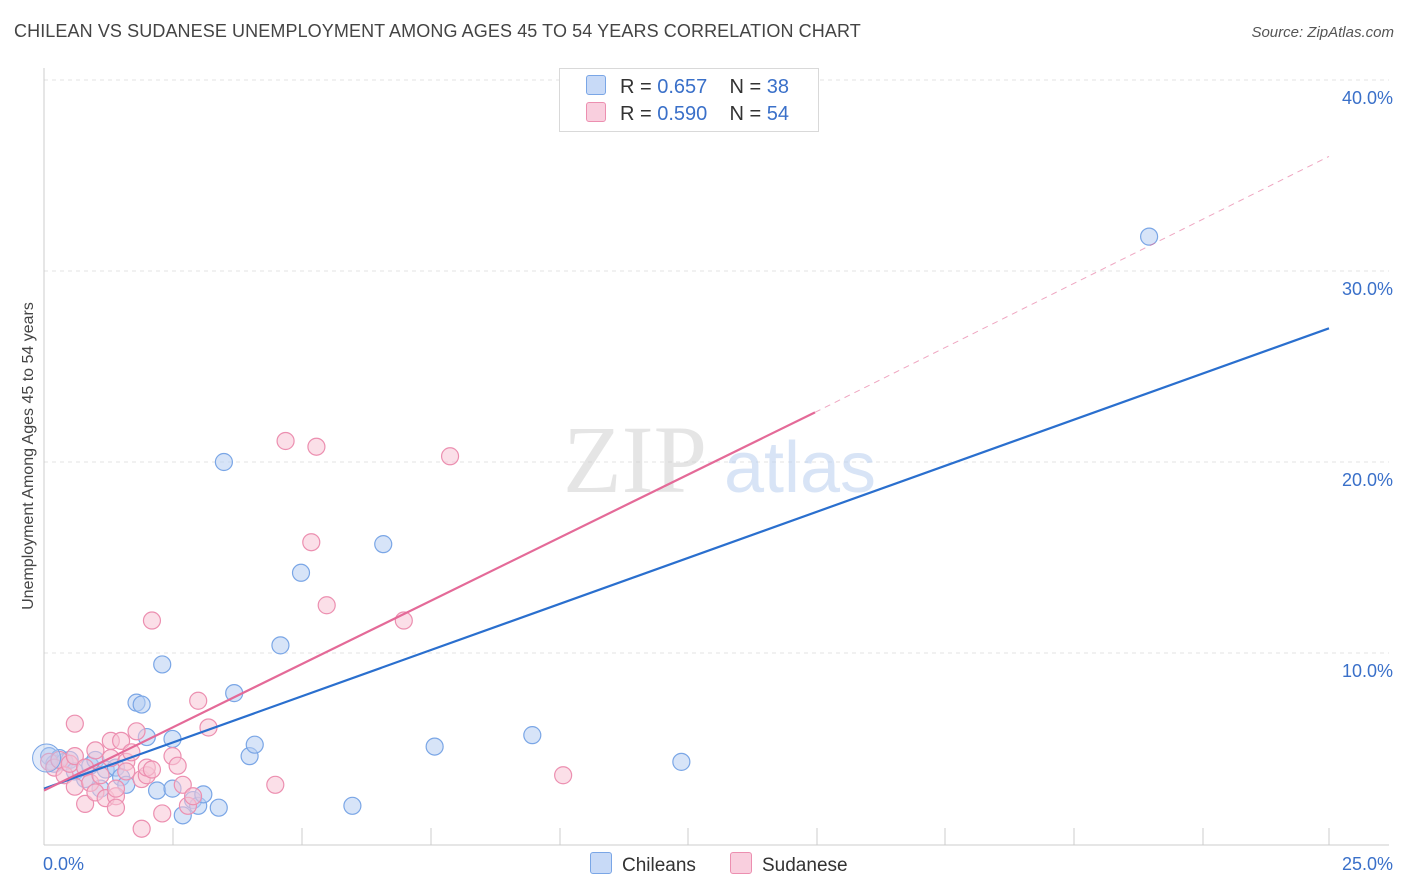 Image resolution: width=1406 pixels, height=892 pixels. I want to click on y-tick-label-0: 10.0%, so click(1367, 671).